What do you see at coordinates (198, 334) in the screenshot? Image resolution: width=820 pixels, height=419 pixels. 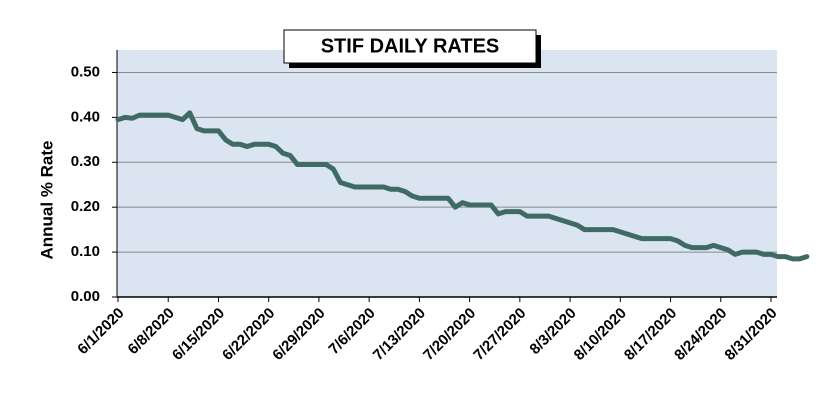 I see `x-tick-label: 6/15/2020` at bounding box center [198, 334].